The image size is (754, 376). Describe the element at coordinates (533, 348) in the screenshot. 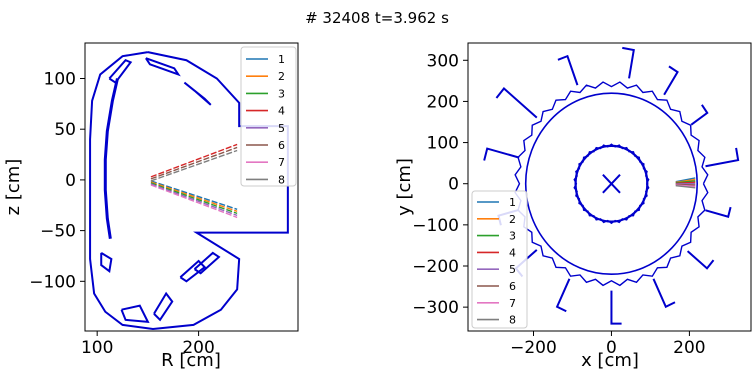

I see `x-tick-label: −200` at that location.